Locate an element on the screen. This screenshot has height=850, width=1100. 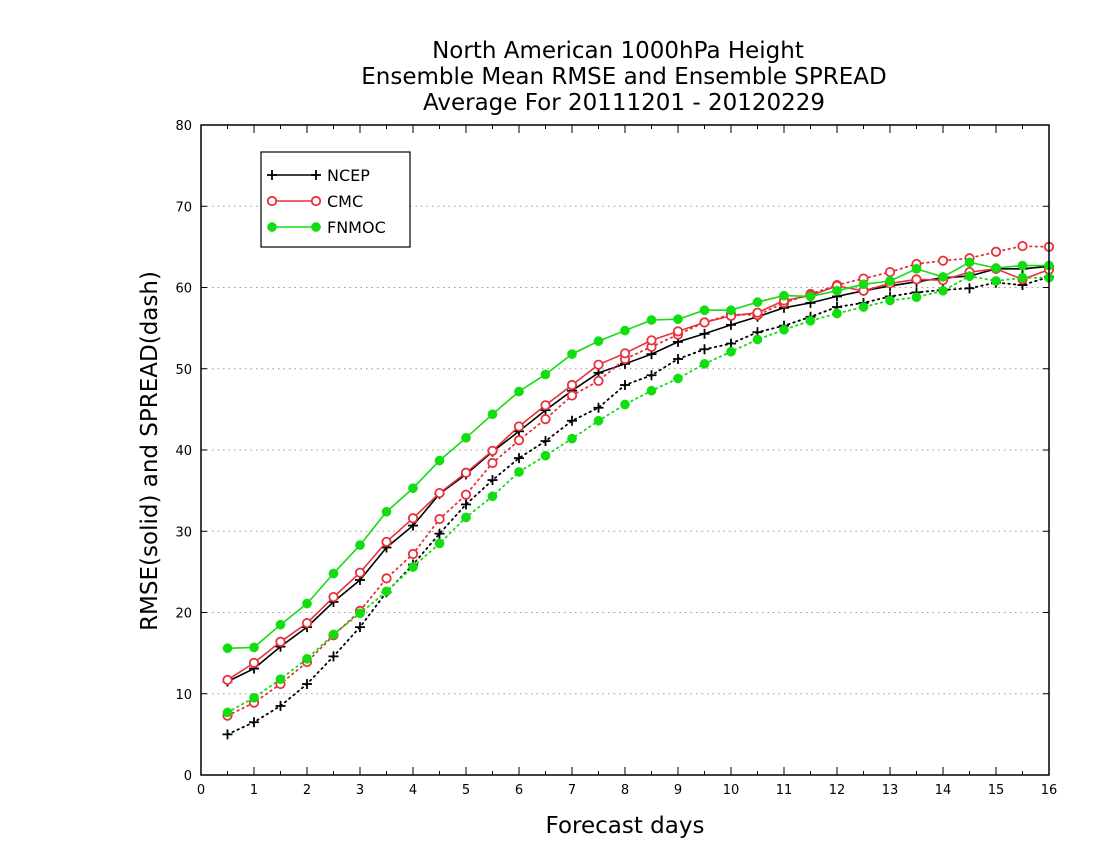
y-tick-label: 70 is located at coordinates (183, 207).